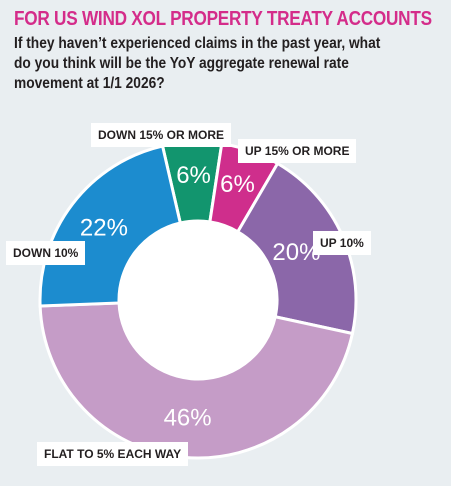 This screenshot has width=451, height=486. What do you see at coordinates (198, 300) in the screenshot?
I see `donut-hole` at bounding box center [198, 300].